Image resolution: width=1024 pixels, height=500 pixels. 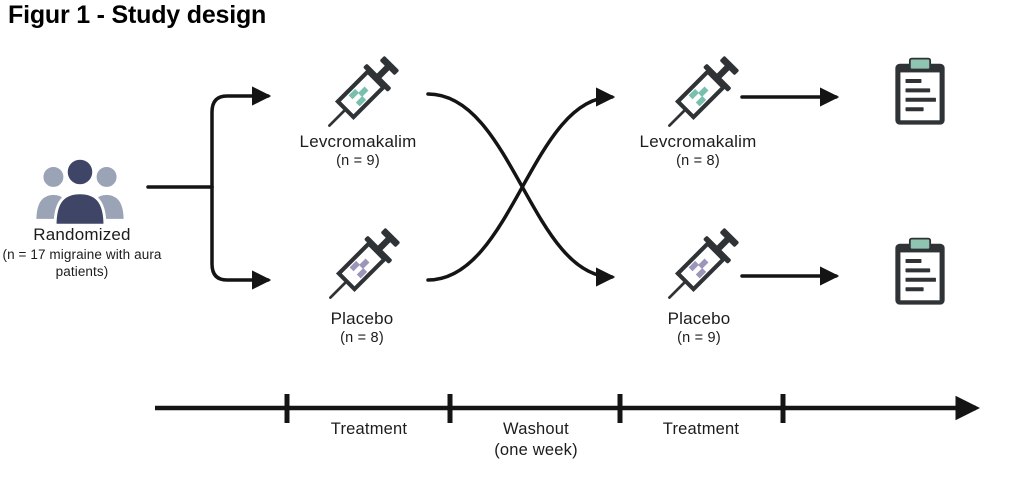 I want to click on crossover-arrow-bottom-to-top, so click(x=521, y=184).